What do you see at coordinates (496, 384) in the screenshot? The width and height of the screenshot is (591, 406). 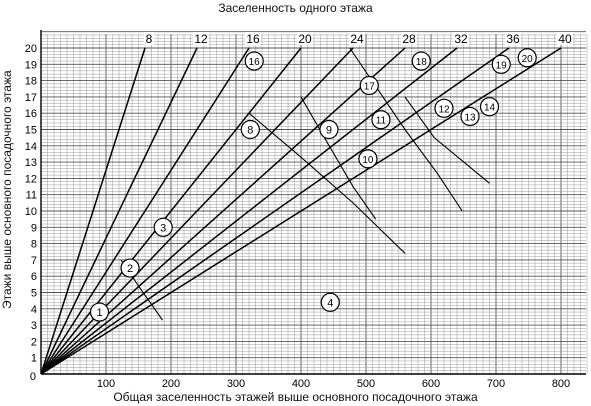 I see `x-tick-label: 700` at bounding box center [496, 384].